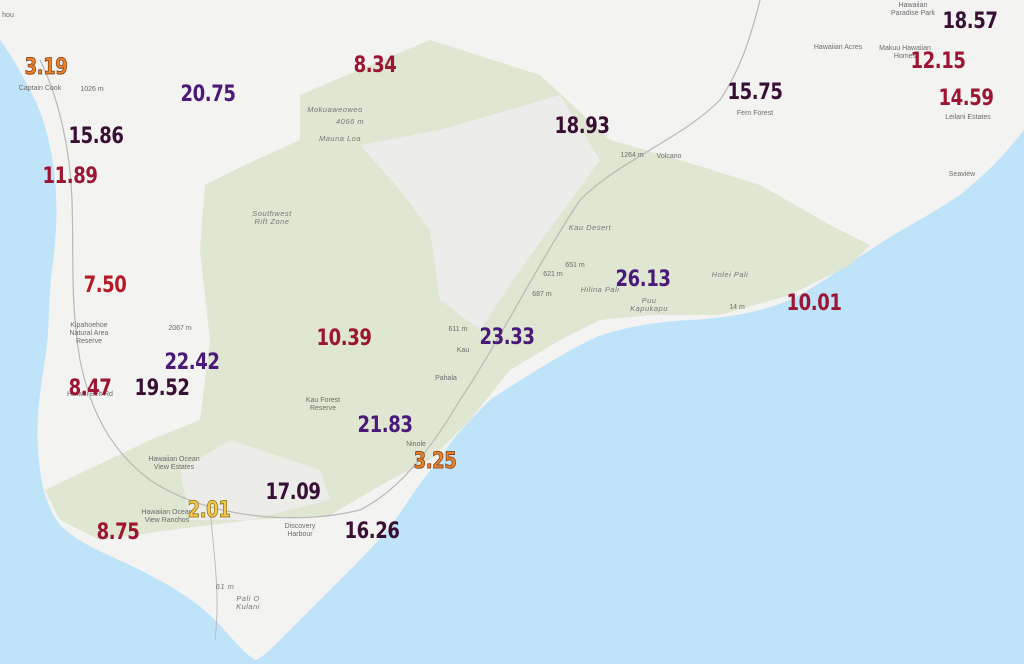 The width and height of the screenshot is (1024, 664). What do you see at coordinates (90, 394) in the screenshot?
I see `place-label: Hawaii Belt Rd` at bounding box center [90, 394].